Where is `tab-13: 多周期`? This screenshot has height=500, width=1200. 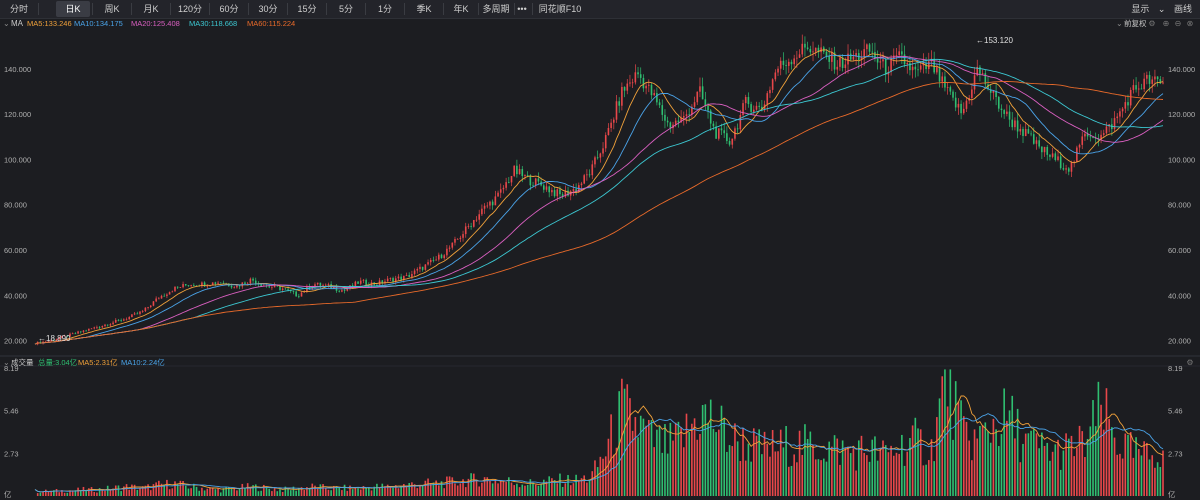
tab-13: 多周期 is located at coordinates (496, 9).